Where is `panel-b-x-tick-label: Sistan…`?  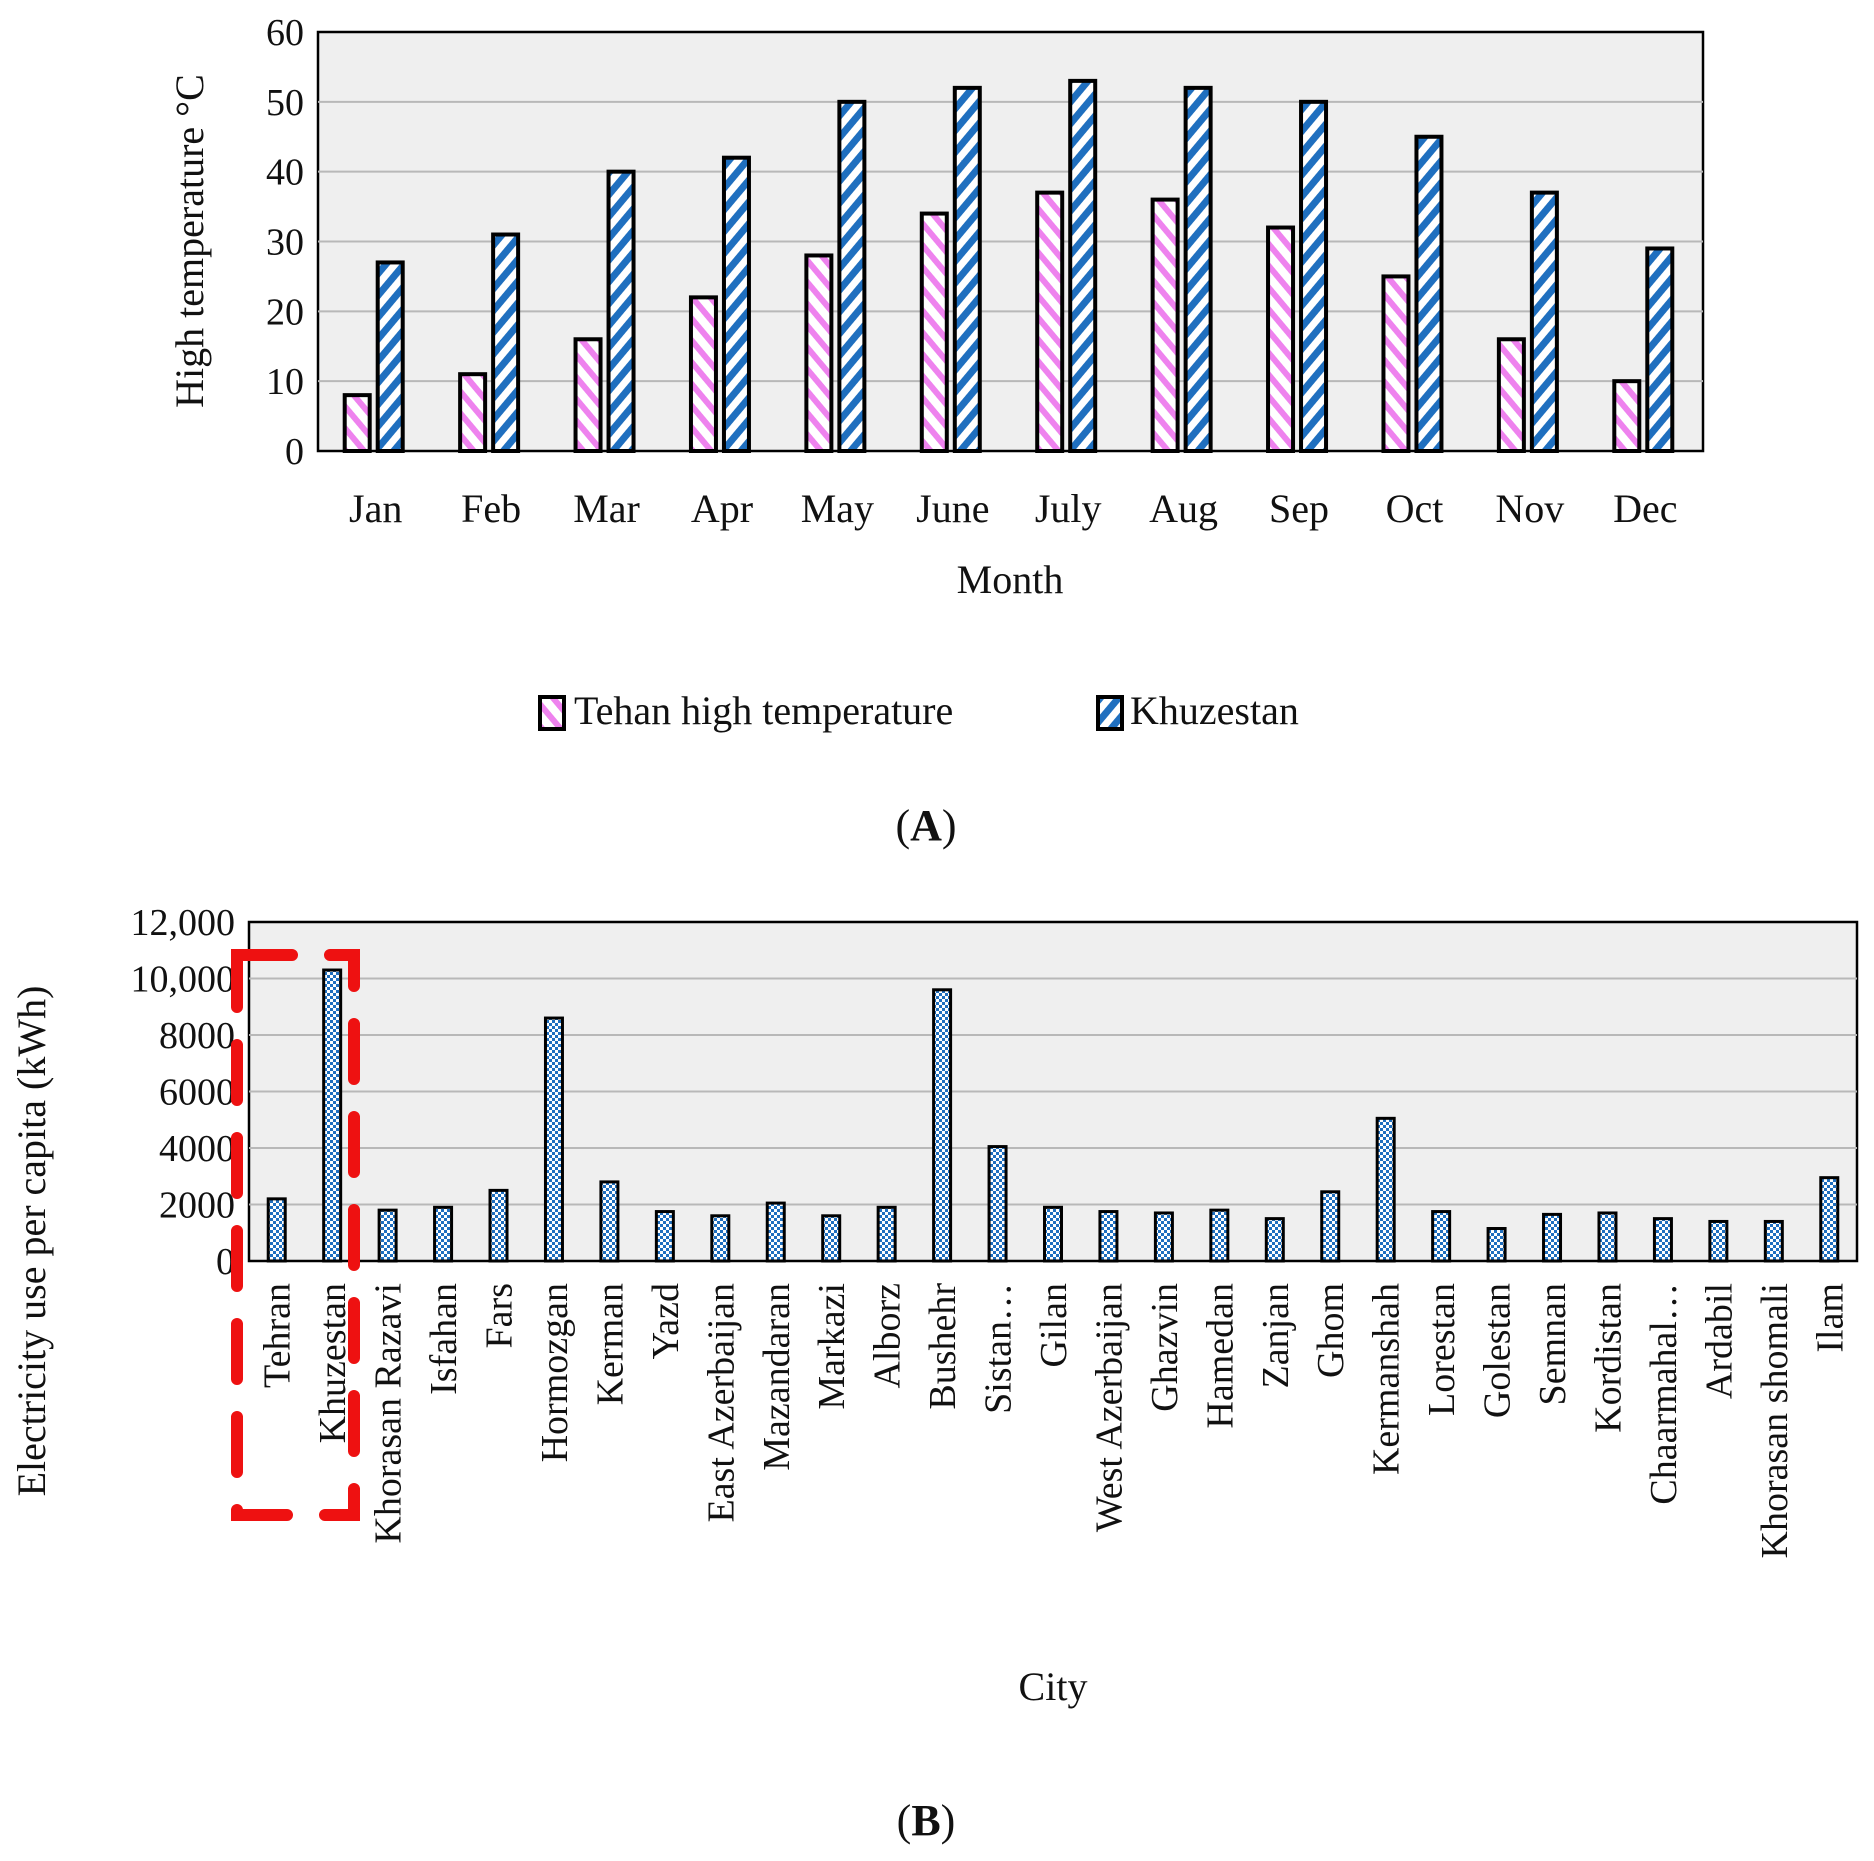
panel-b-x-tick-label: Sistan… is located at coordinates (999, 1348).